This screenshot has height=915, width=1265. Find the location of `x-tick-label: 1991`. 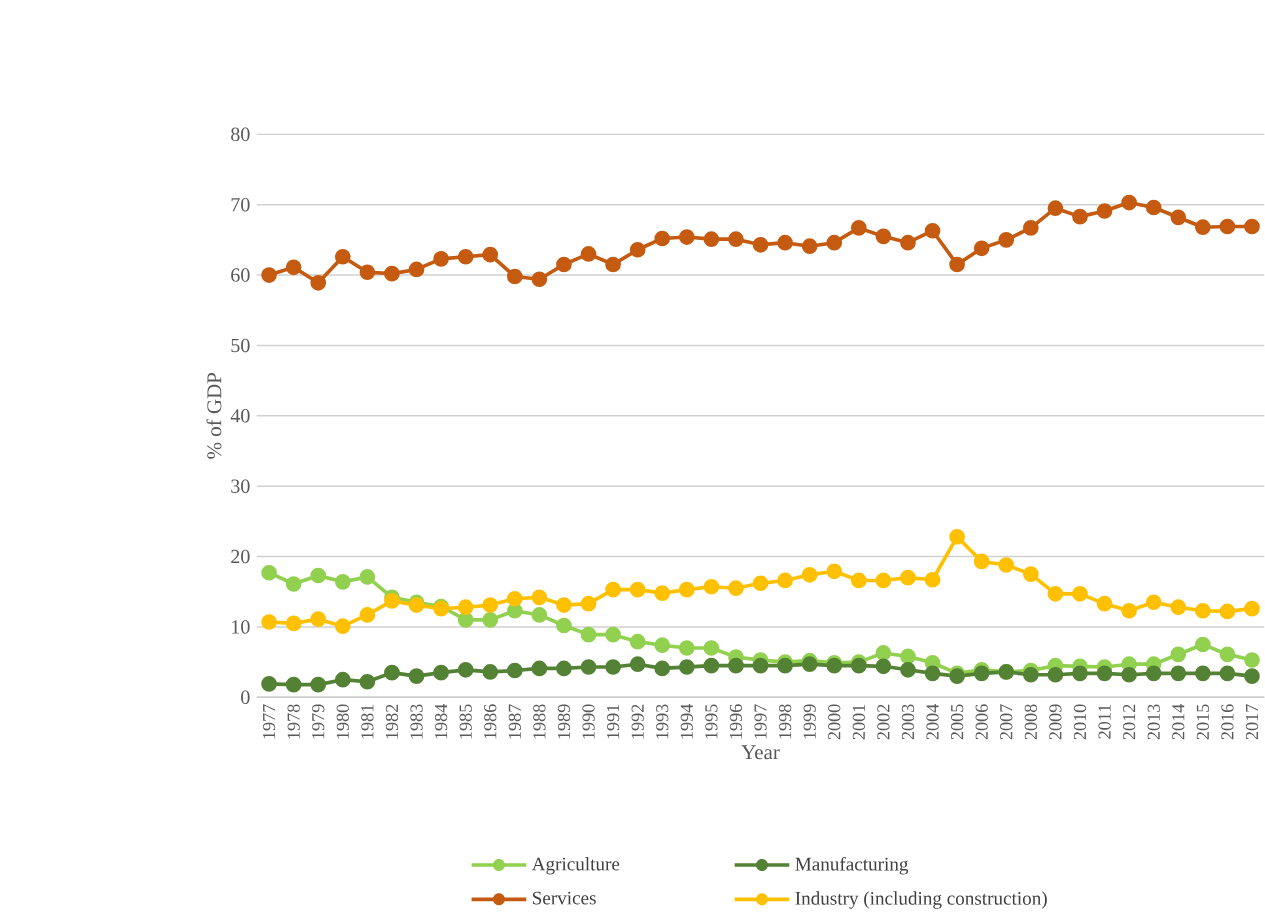

x-tick-label: 1991 is located at coordinates (613, 721).